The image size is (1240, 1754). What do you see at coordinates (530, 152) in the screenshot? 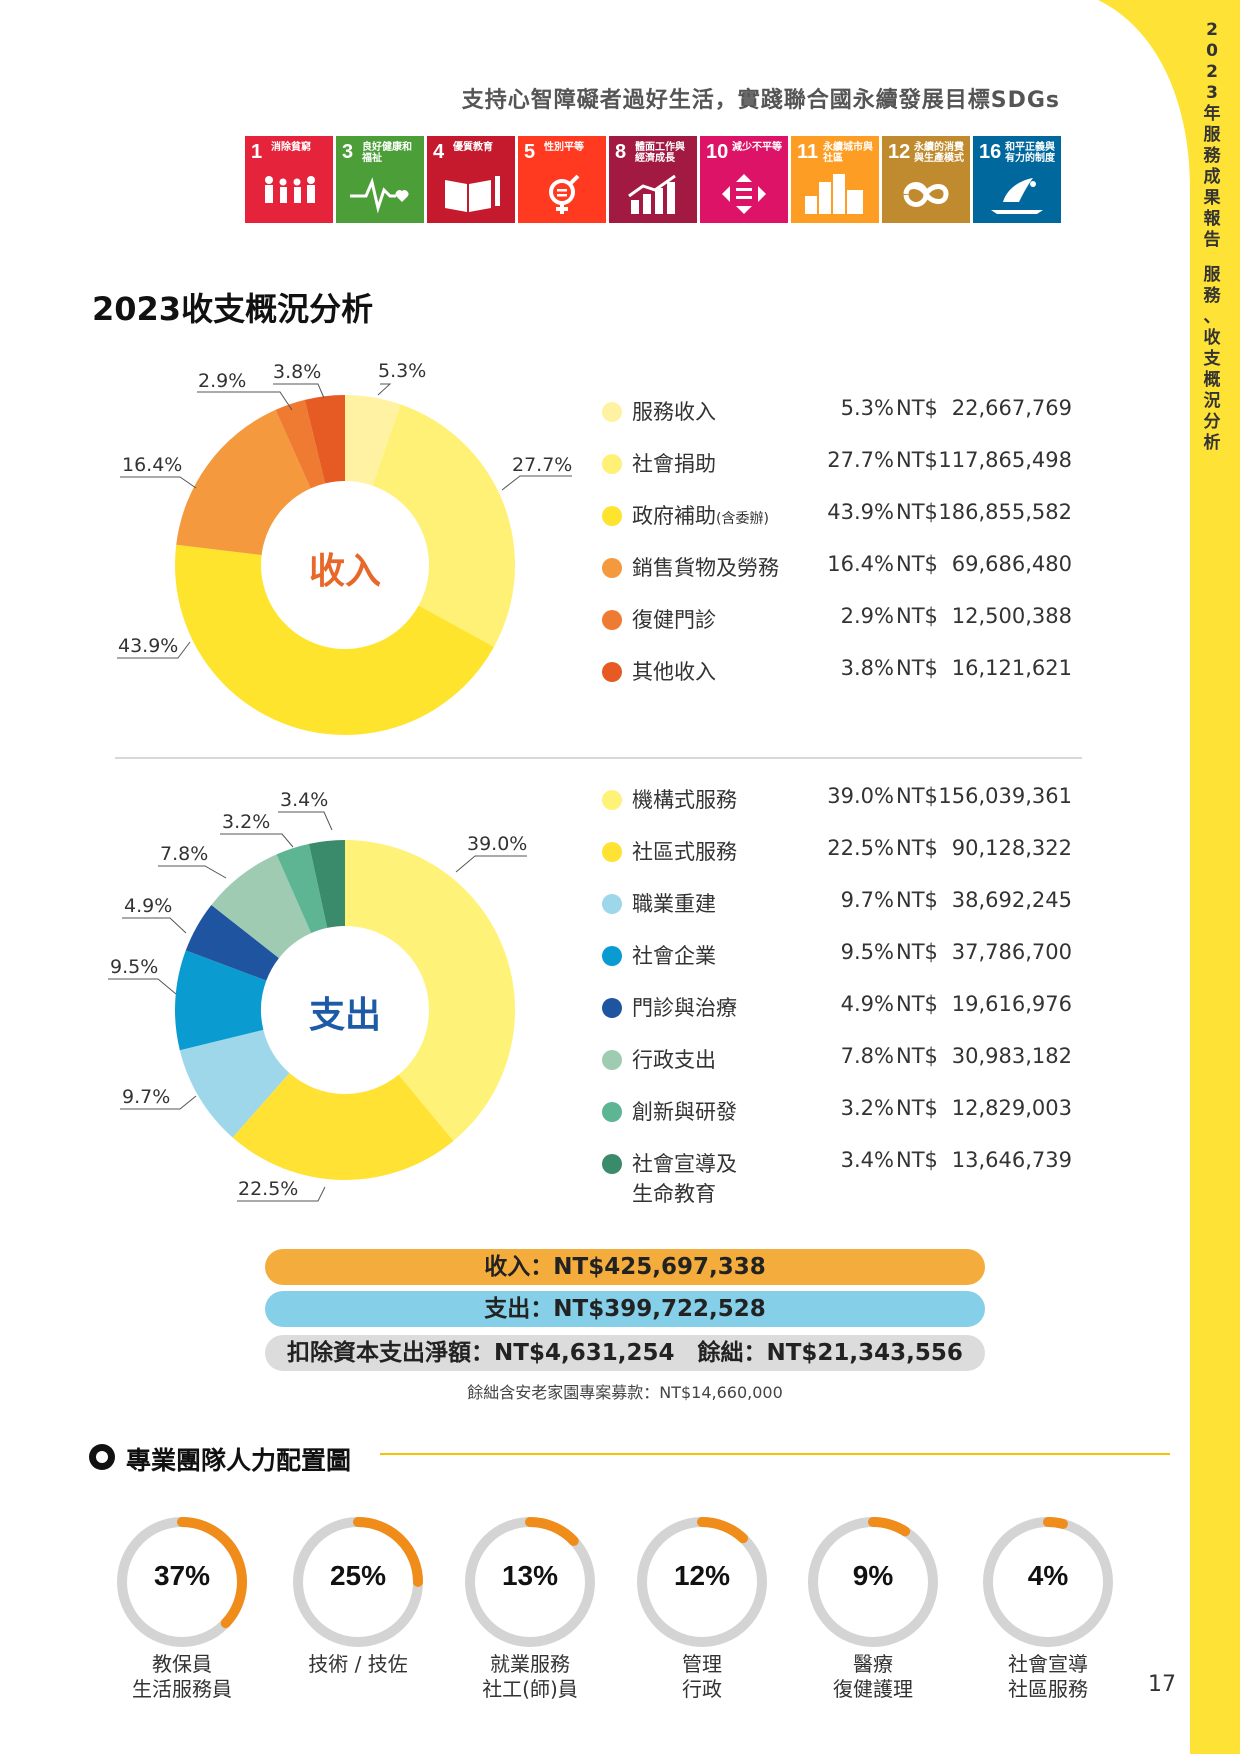
I see `sdg-number: 5` at bounding box center [530, 152].